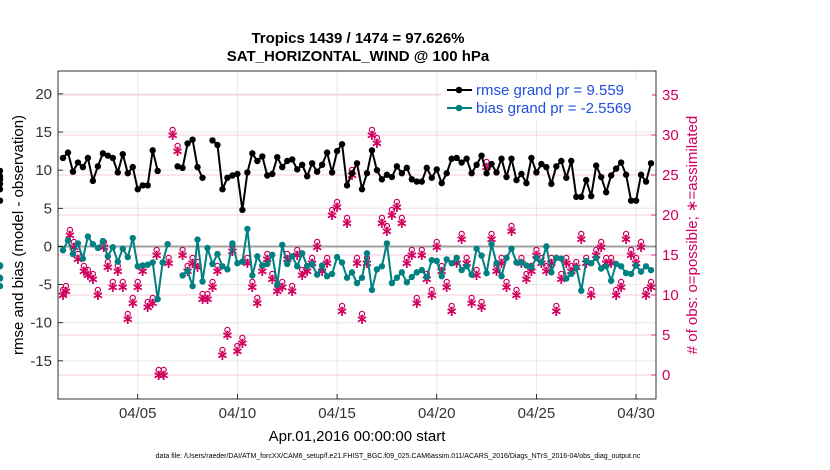 The image size is (830, 470). I want to click on y-tick-label: 0, so click(48, 246).